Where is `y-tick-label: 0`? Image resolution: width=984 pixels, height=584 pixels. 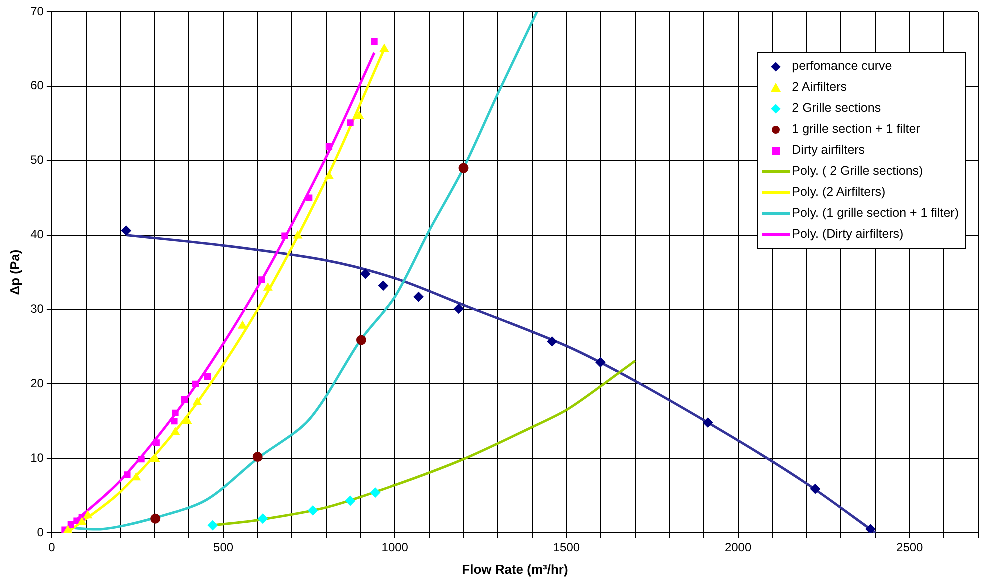
y-tick-label: 0 is located at coordinates (40, 532).